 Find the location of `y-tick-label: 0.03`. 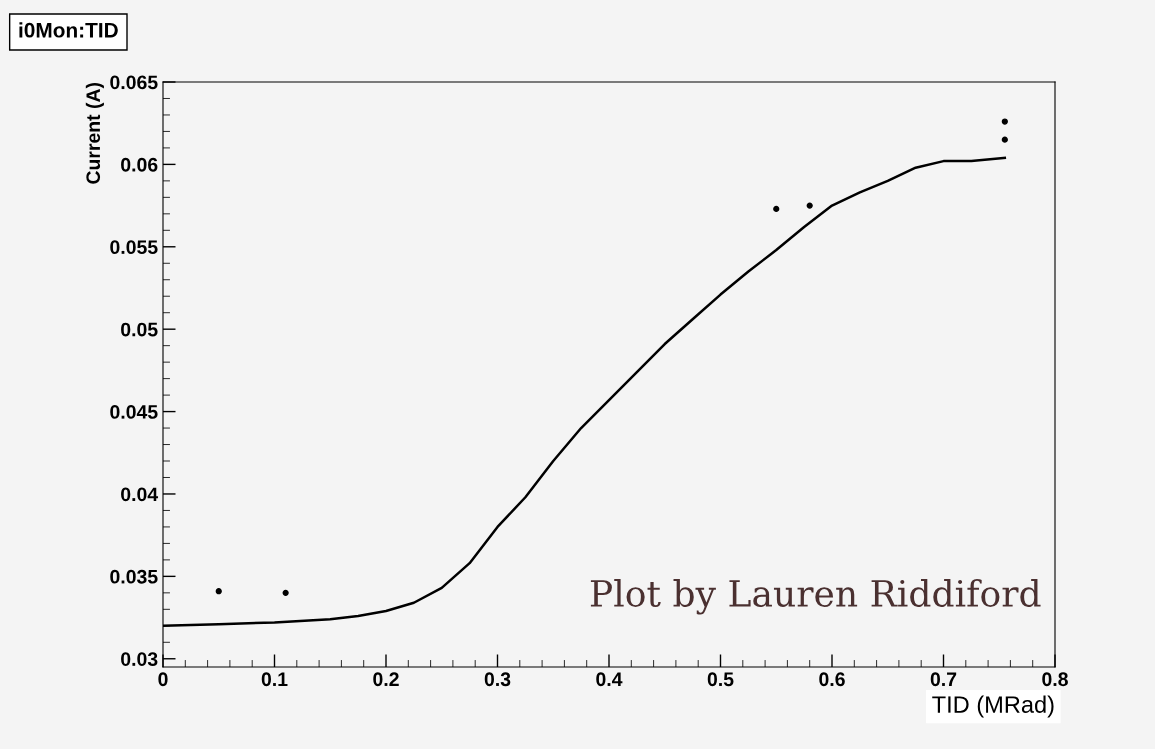

y-tick-label: 0.03 is located at coordinates (139, 659).